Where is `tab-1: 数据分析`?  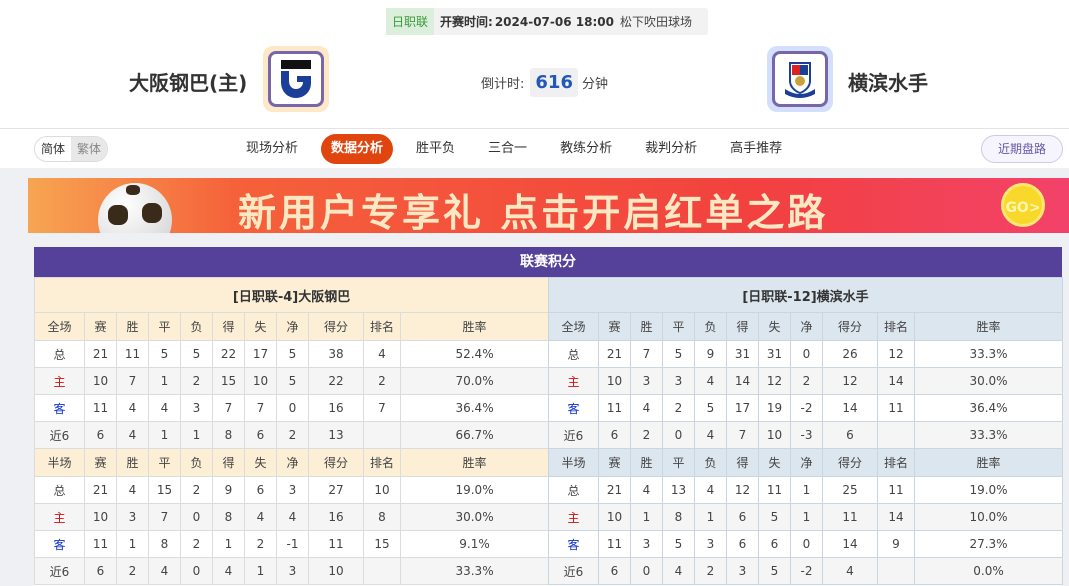
tab-1: 数据分析 is located at coordinates (357, 149).